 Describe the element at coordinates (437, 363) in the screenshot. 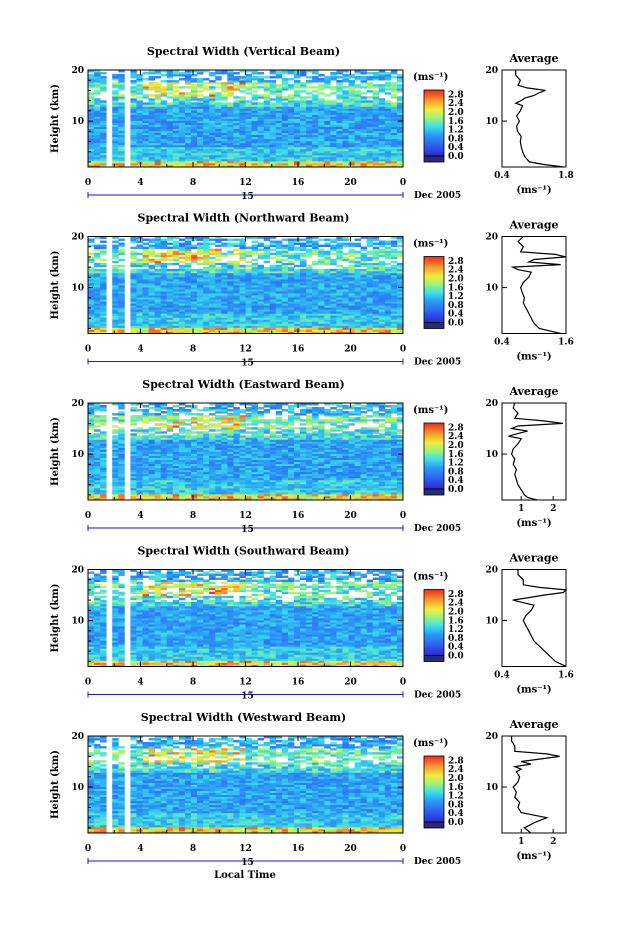

I see `date-month-year: Dec 2005` at that location.